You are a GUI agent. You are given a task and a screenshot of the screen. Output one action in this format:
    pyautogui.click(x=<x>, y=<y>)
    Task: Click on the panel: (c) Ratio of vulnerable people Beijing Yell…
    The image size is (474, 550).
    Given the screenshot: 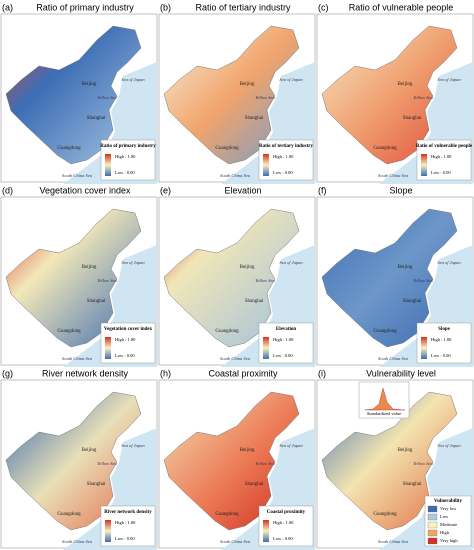 What is the action you would take?
    pyautogui.click(x=395, y=93)
    